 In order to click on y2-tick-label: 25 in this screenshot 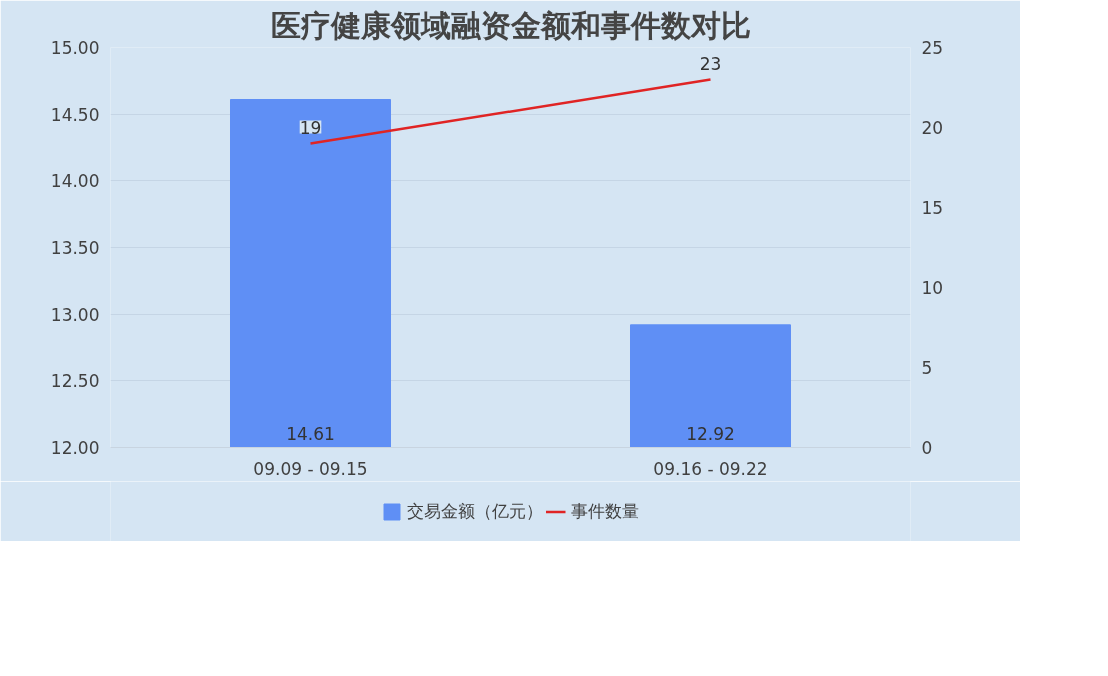, I will do `click(932, 48)`.